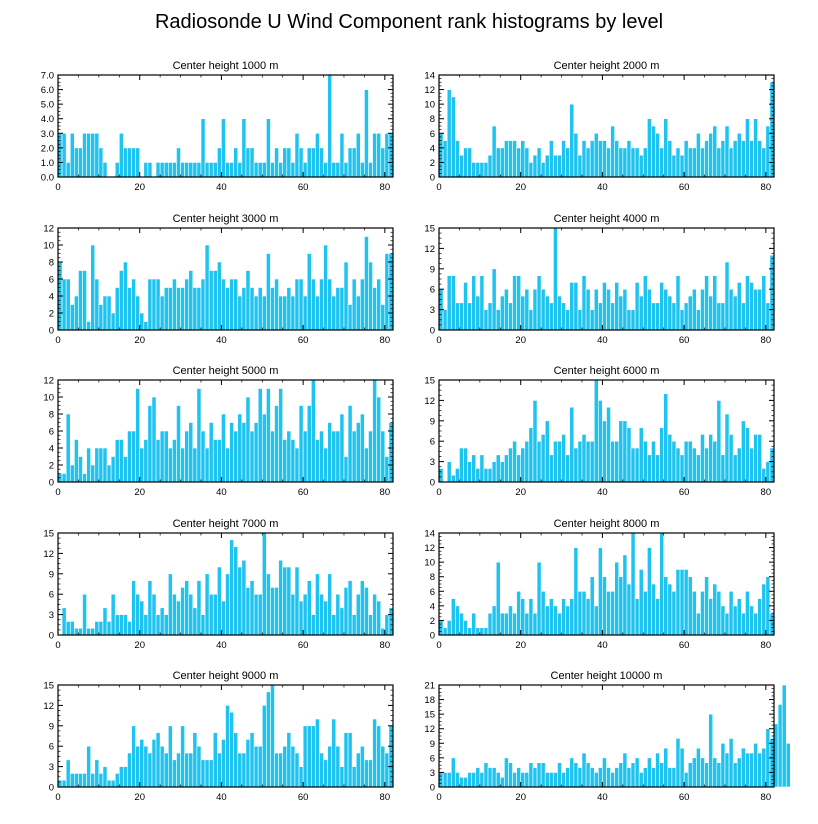  What do you see at coordinates (47, 90) in the screenshot?
I see `y-tick-label: 6.0` at bounding box center [47, 90].